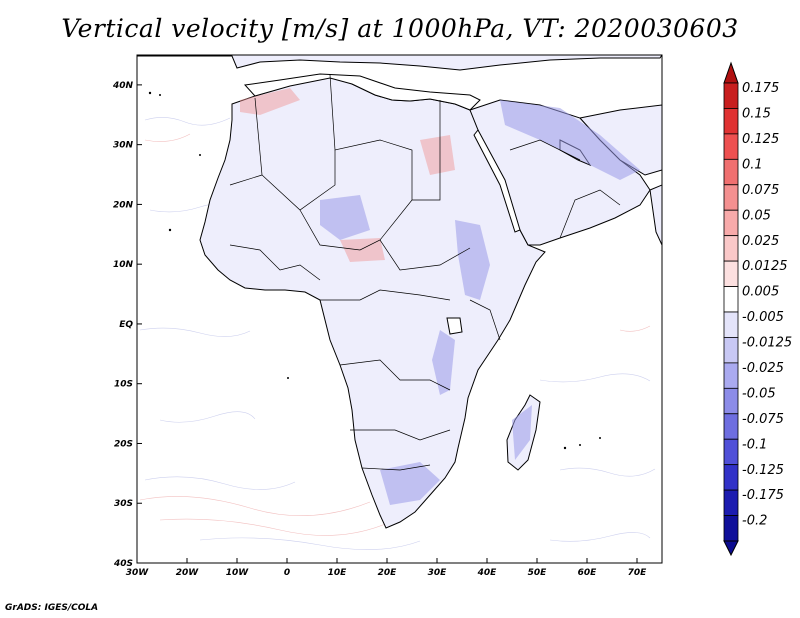 The image size is (800, 618). Describe the element at coordinates (123, 86) in the screenshot. I see `lat-tick-label: 40N` at that location.